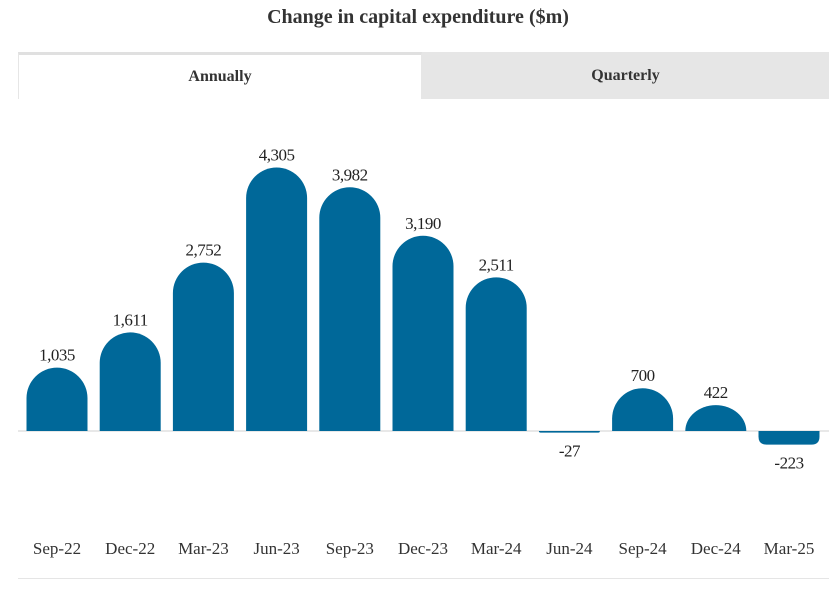 This screenshot has height=607, width=836. What do you see at coordinates (788, 463) in the screenshot?
I see `value-label-Mar-25: -223` at bounding box center [788, 463].